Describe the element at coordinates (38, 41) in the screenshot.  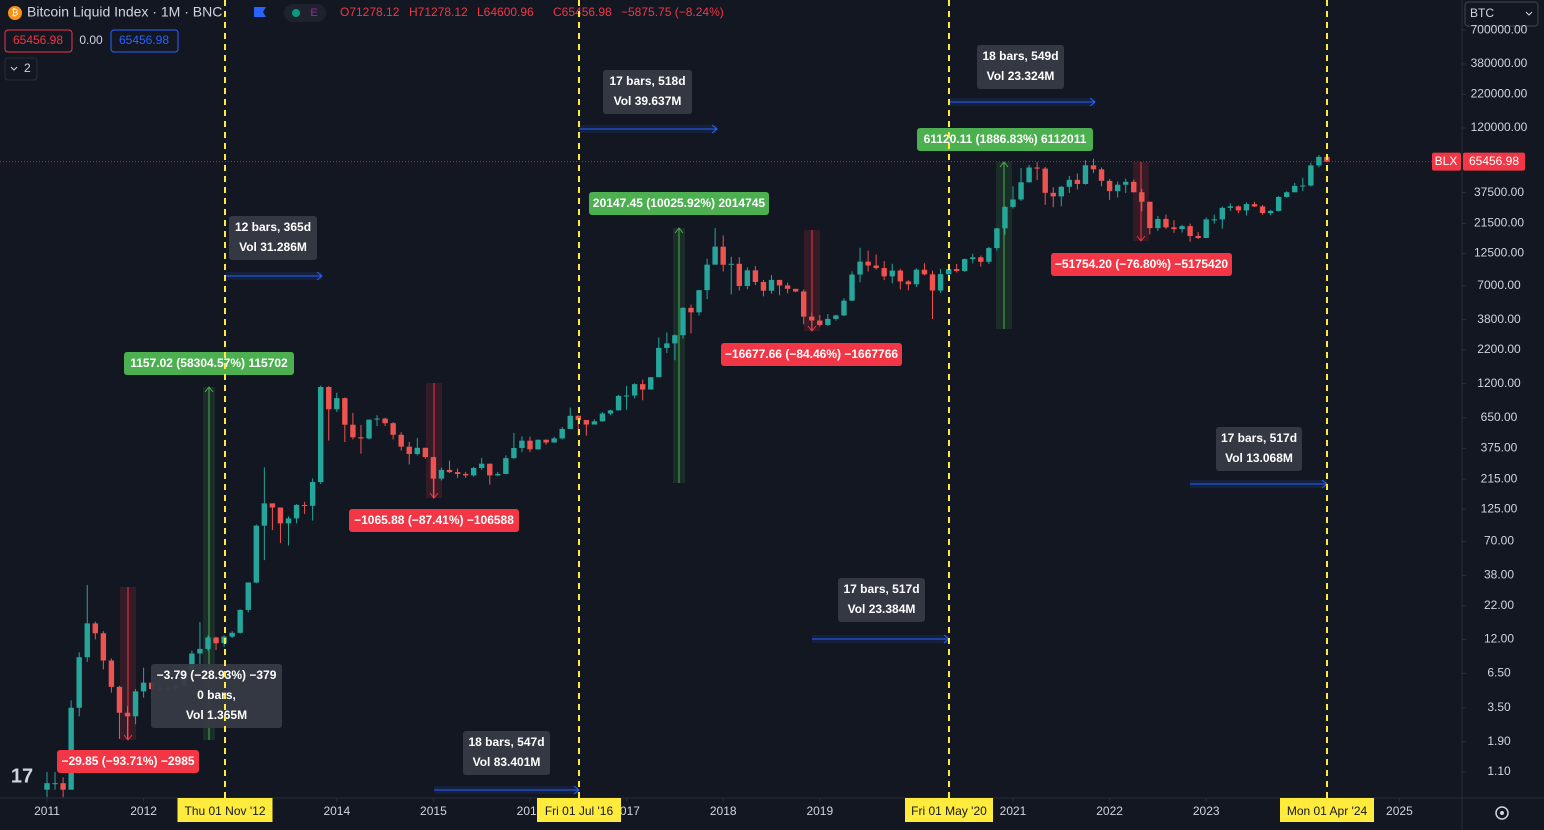
I see `bid-box` at that location.